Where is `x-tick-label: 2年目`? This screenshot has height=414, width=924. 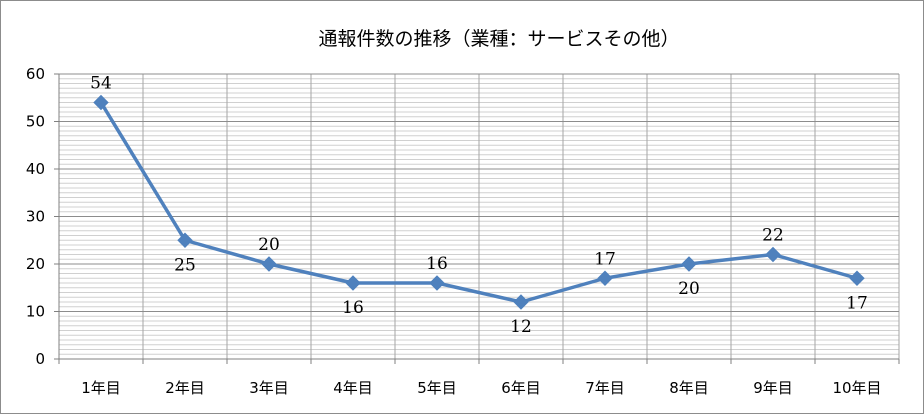
x-tick-label: 2年目 is located at coordinates (185, 388).